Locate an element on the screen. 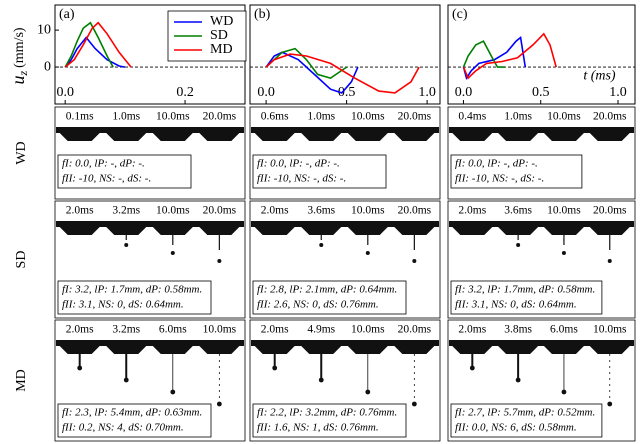 The image size is (640, 444). legend-label: MD is located at coordinates (221, 49).